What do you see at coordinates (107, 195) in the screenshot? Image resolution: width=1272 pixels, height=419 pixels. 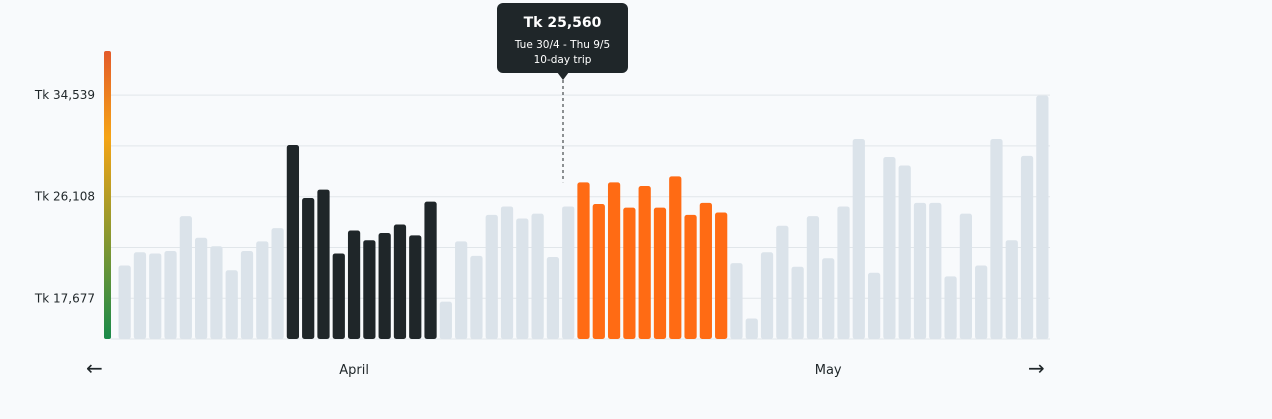 I see `price-scale-bar` at bounding box center [107, 195].